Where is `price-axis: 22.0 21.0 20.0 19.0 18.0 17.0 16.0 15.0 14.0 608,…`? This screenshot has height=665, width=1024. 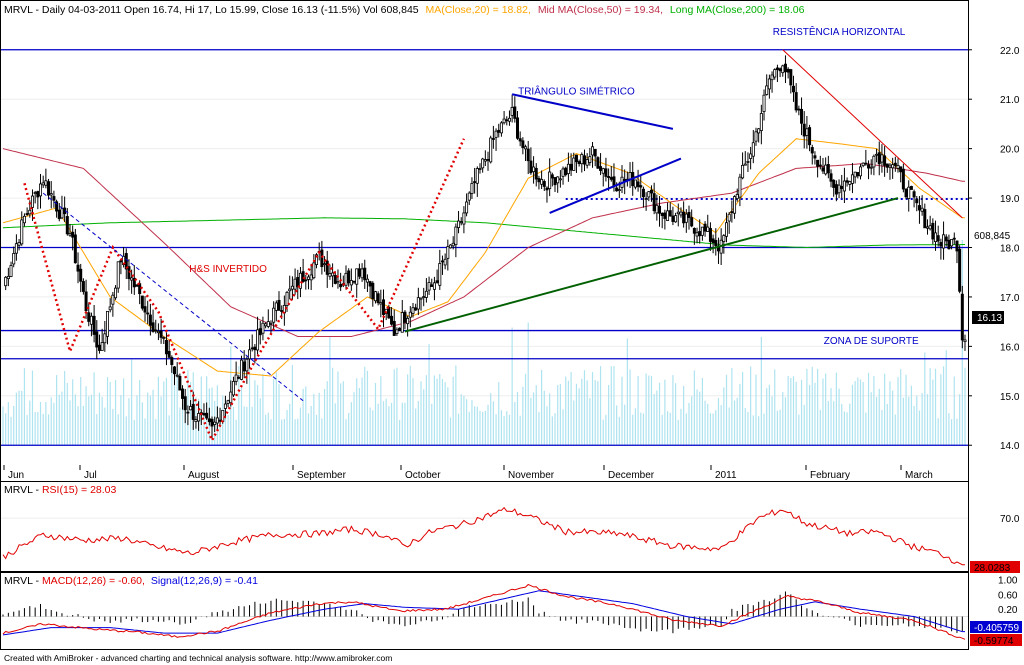
price-axis: 22.0 21.0 20.0 19.0 18.0 17.0 16.0 15.0 14.0 608,… is located at coordinates (994, 249).